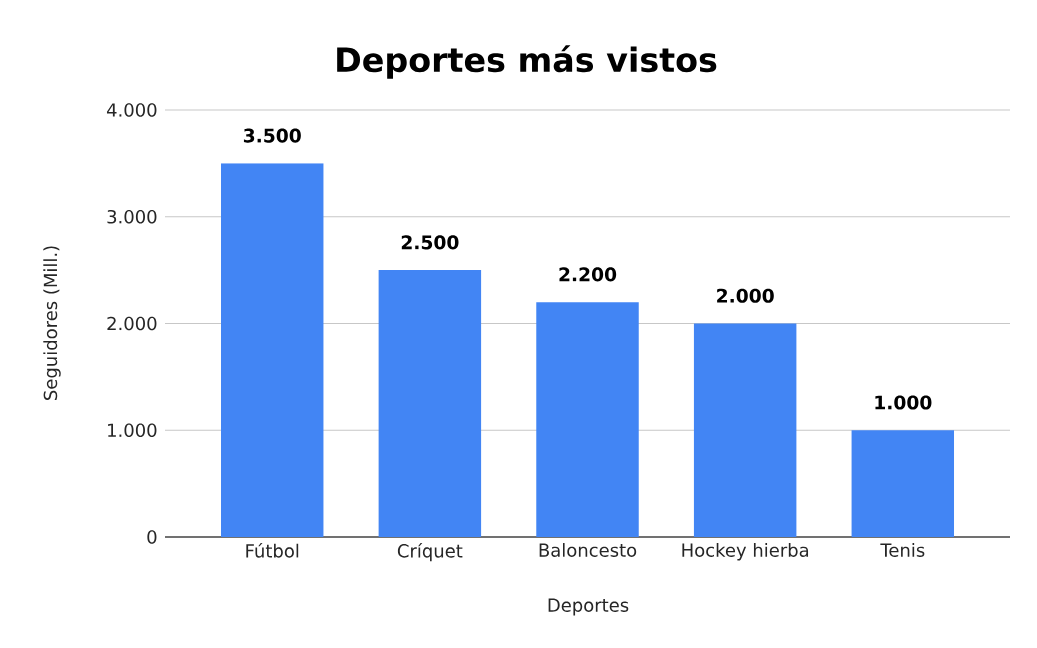 The width and height of the screenshot is (1037, 648). Describe the element at coordinates (52, 323) in the screenshot. I see `y-axis-title: Seguidores (Mill.)` at that location.